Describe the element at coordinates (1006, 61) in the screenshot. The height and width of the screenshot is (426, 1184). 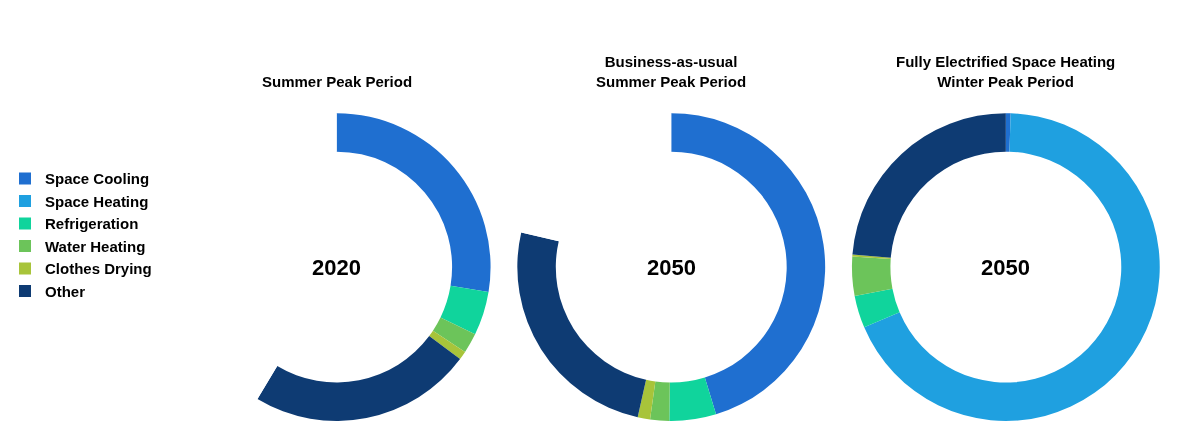
I see `chart-title: Fully Electrified Space Heating` at that location.